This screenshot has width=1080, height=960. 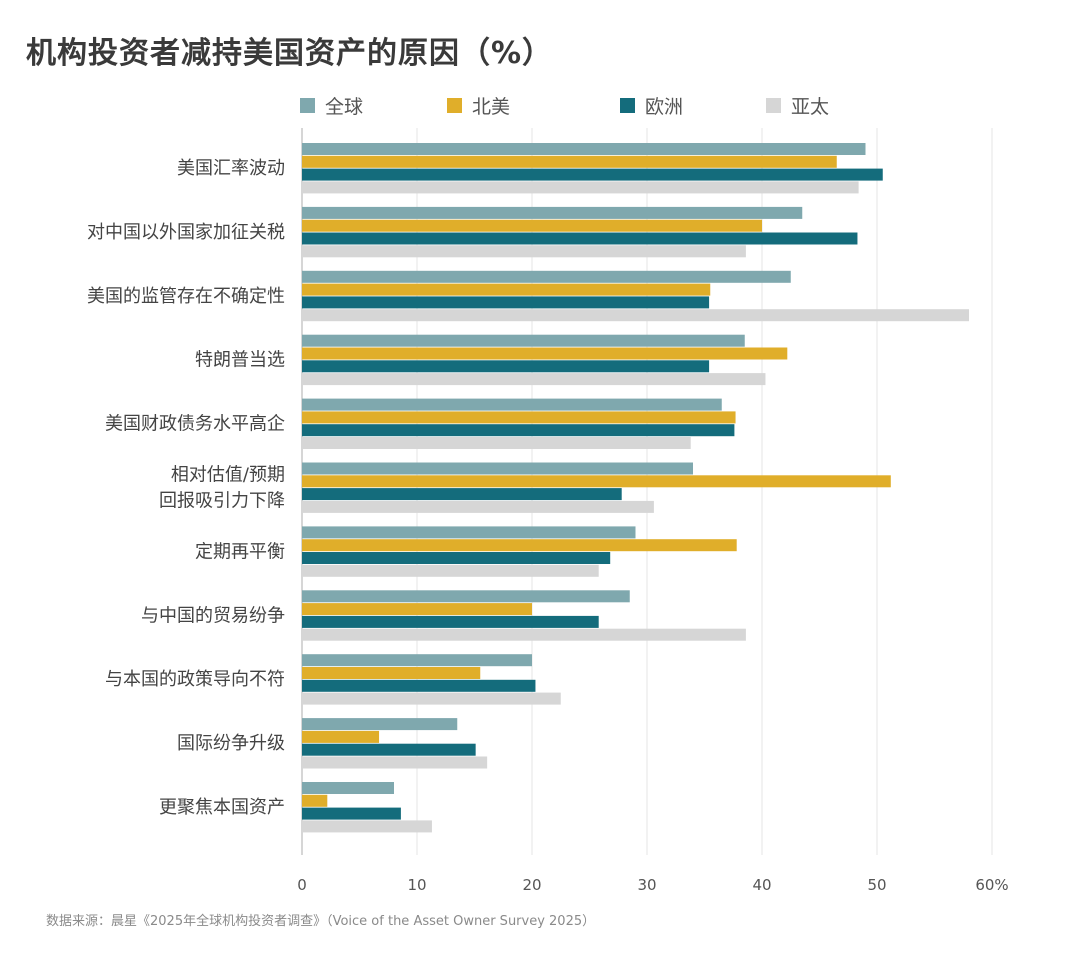 I want to click on x-tick-label: 10, so click(x=416, y=885).